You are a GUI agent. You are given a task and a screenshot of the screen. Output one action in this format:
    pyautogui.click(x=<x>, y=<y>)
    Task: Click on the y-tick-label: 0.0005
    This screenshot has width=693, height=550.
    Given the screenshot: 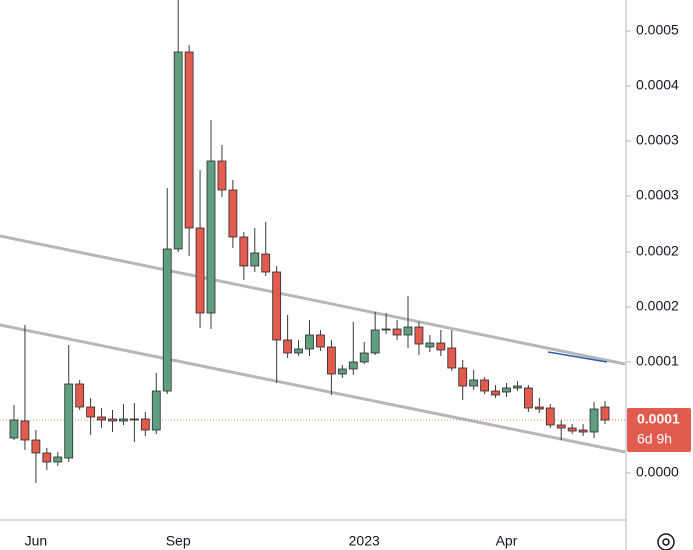 What is the action you would take?
    pyautogui.click(x=657, y=30)
    